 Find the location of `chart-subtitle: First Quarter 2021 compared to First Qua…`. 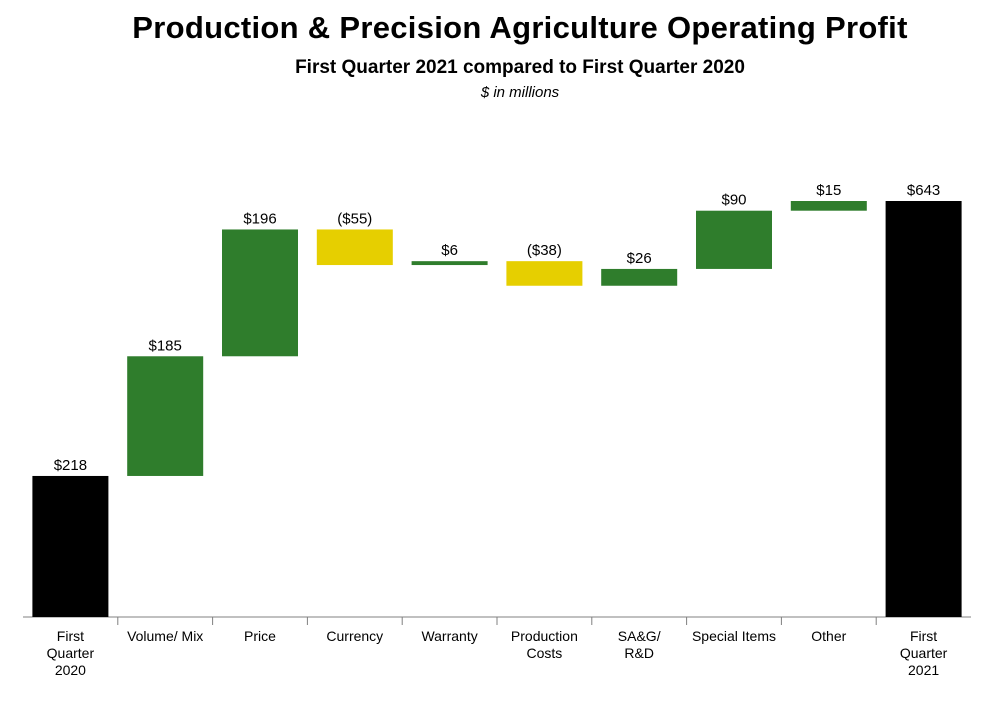

chart-subtitle: First Quarter 2021 compared to First Qua… is located at coordinates (520, 67).